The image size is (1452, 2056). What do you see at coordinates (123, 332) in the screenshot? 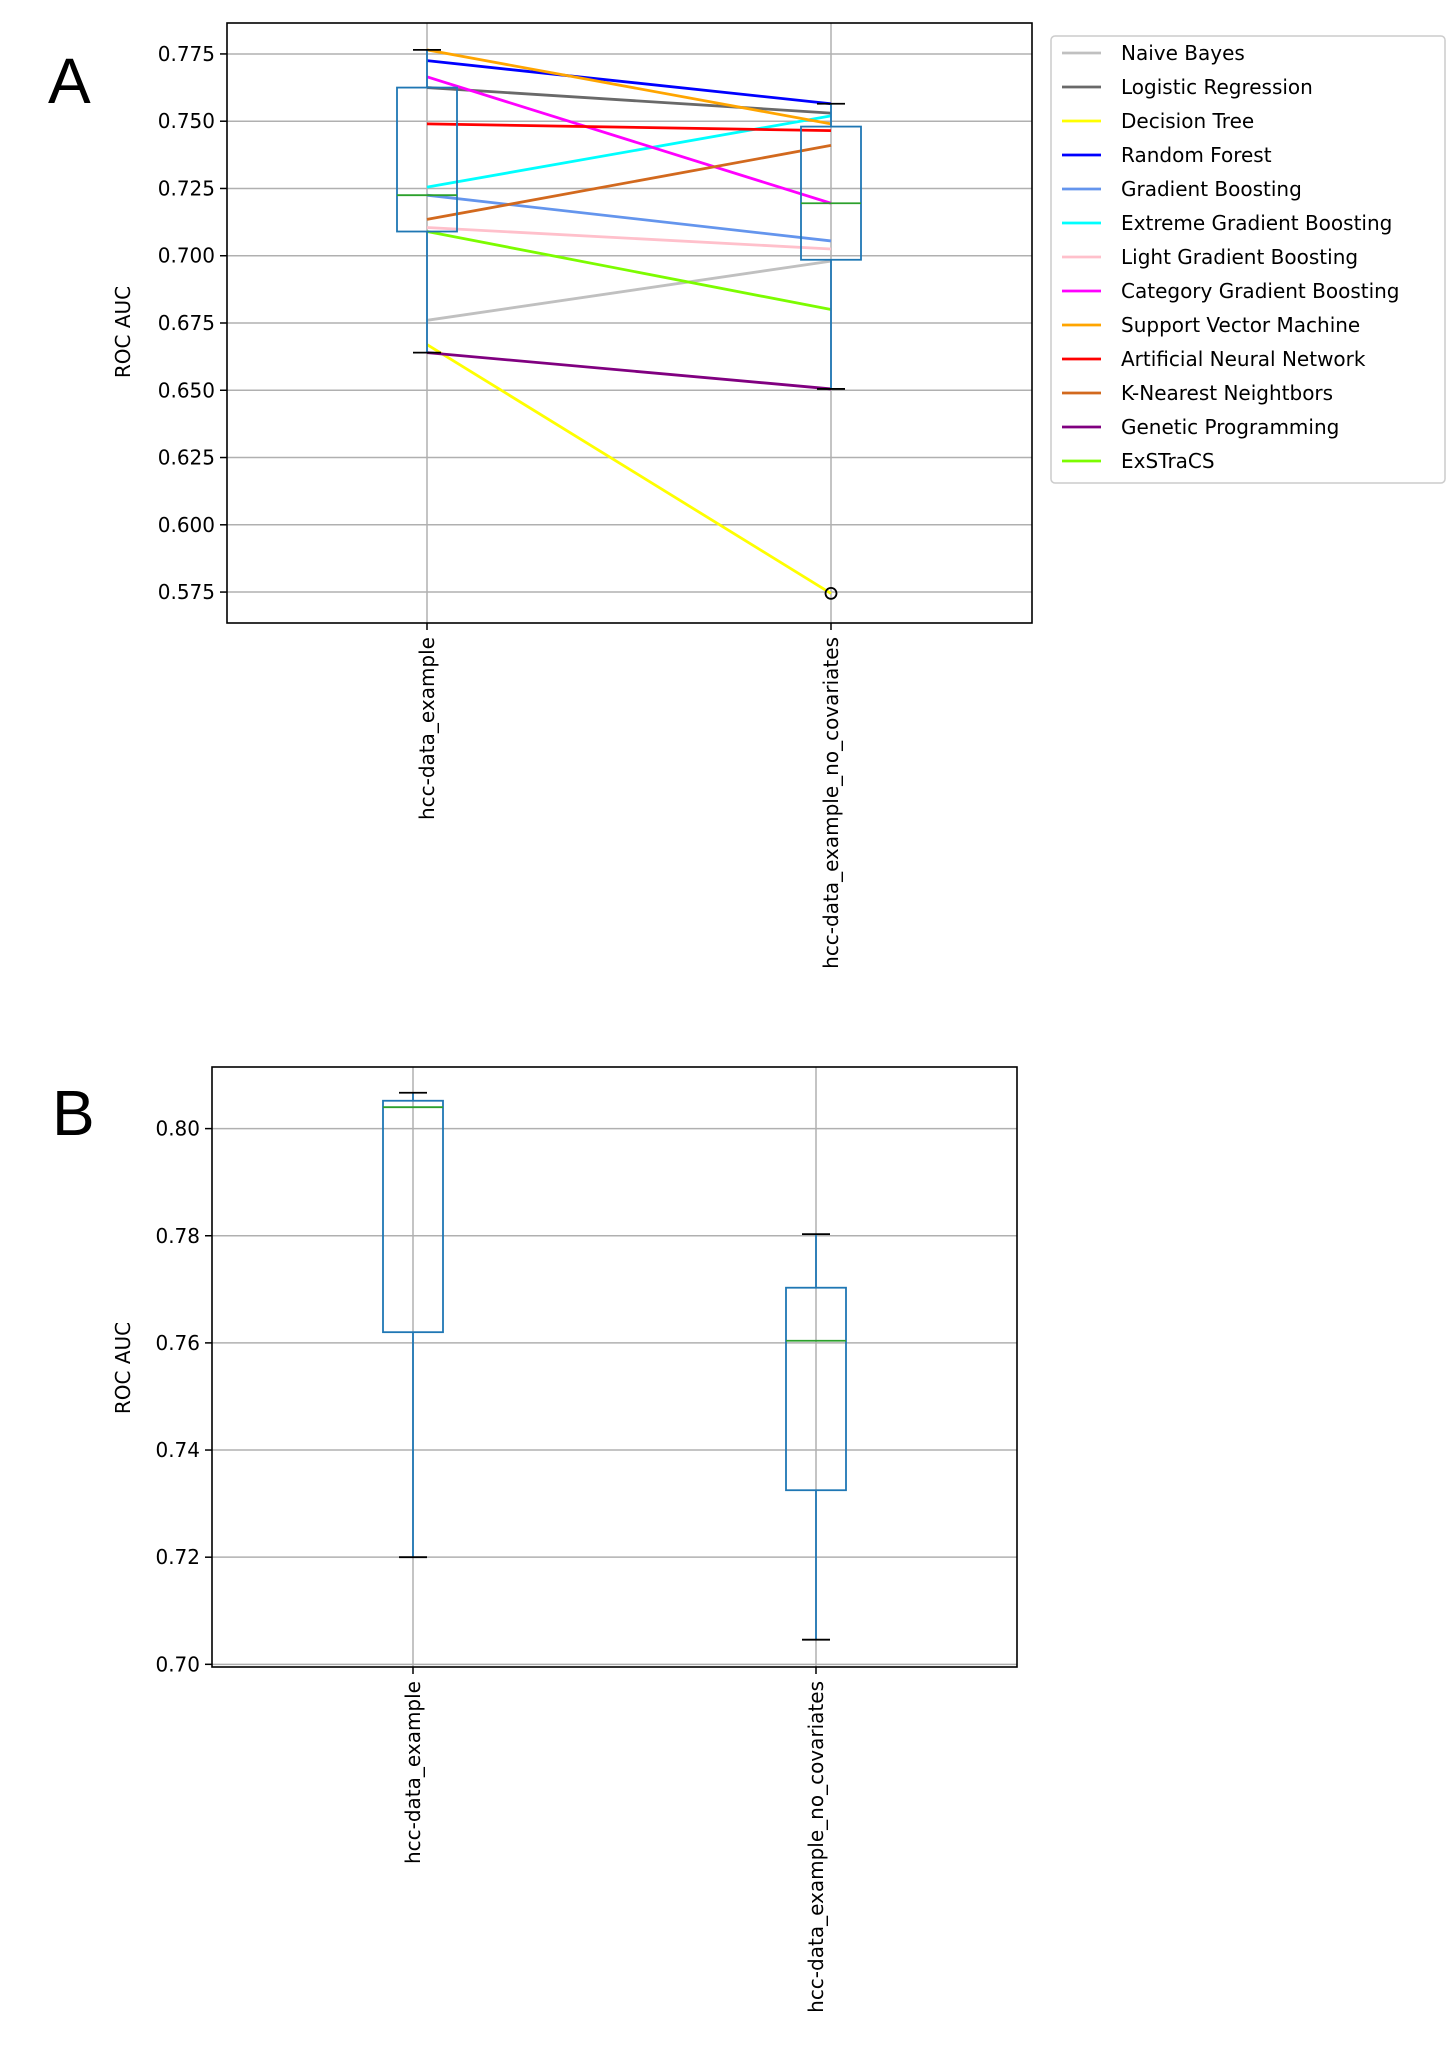
I see `panel-a-y-axis-title: ROC AUC` at bounding box center [123, 332].